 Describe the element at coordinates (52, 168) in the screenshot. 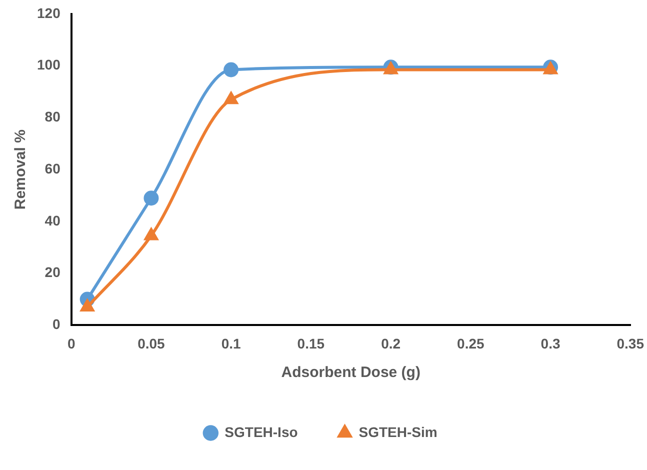

I see `y-tick-label: 60` at that location.